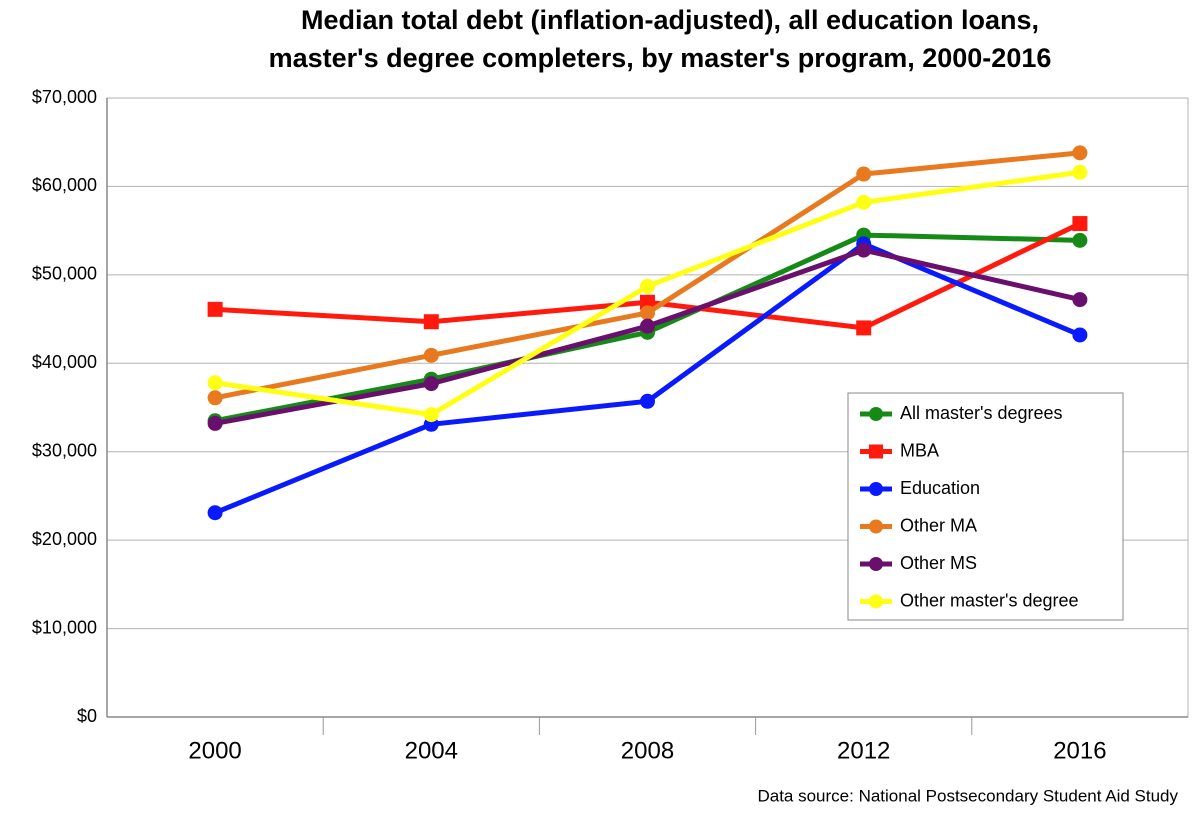  I want to click on y-tick-label: $10,000, so click(64, 627).